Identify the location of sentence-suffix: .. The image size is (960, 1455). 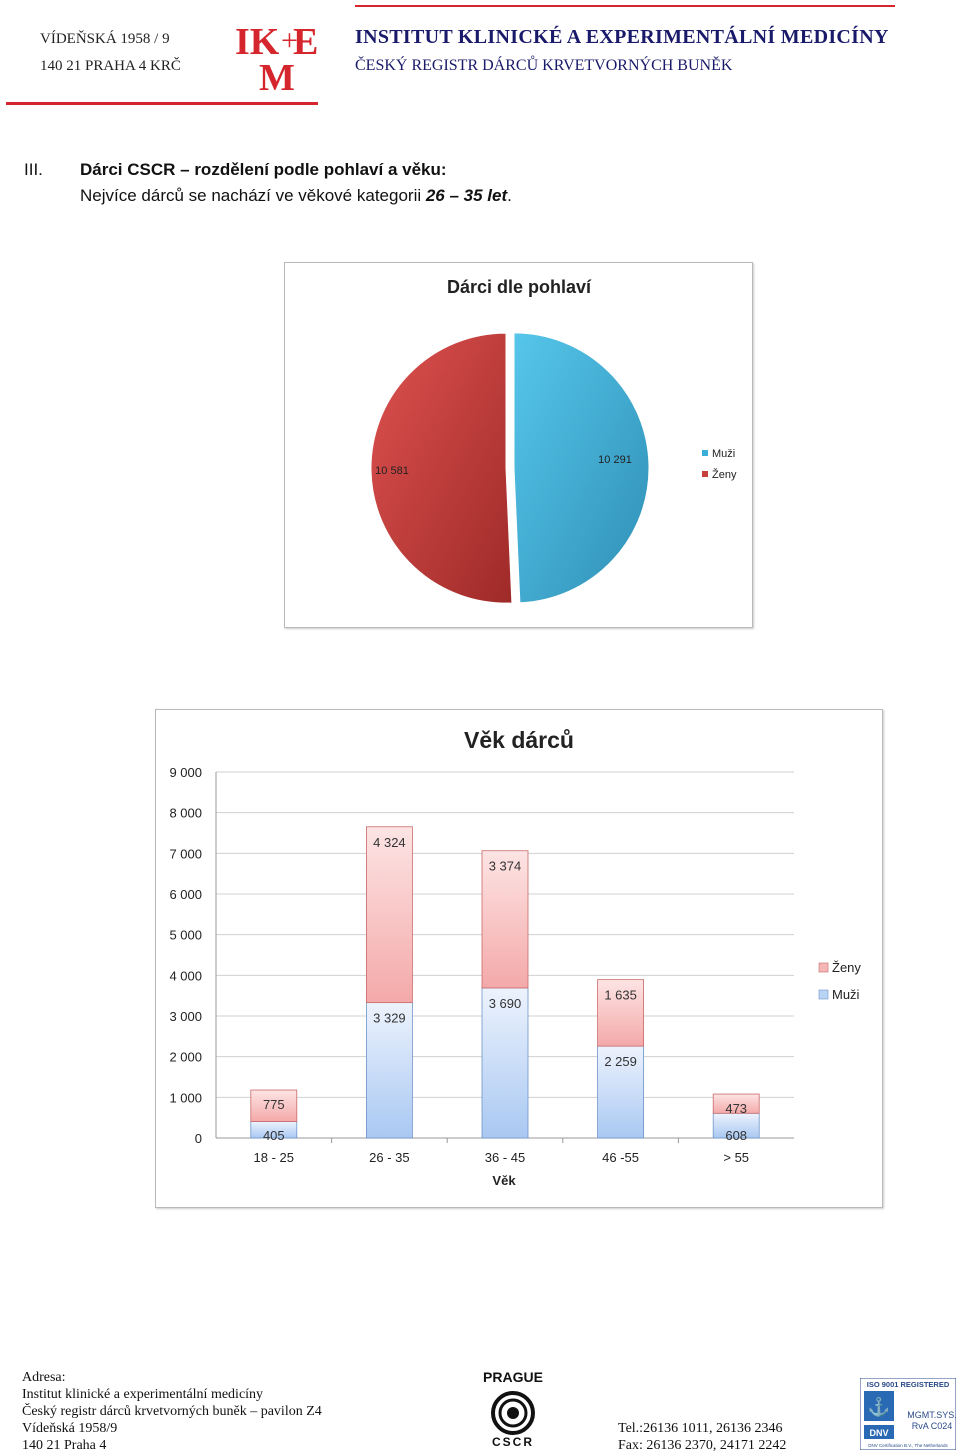
(509, 195).